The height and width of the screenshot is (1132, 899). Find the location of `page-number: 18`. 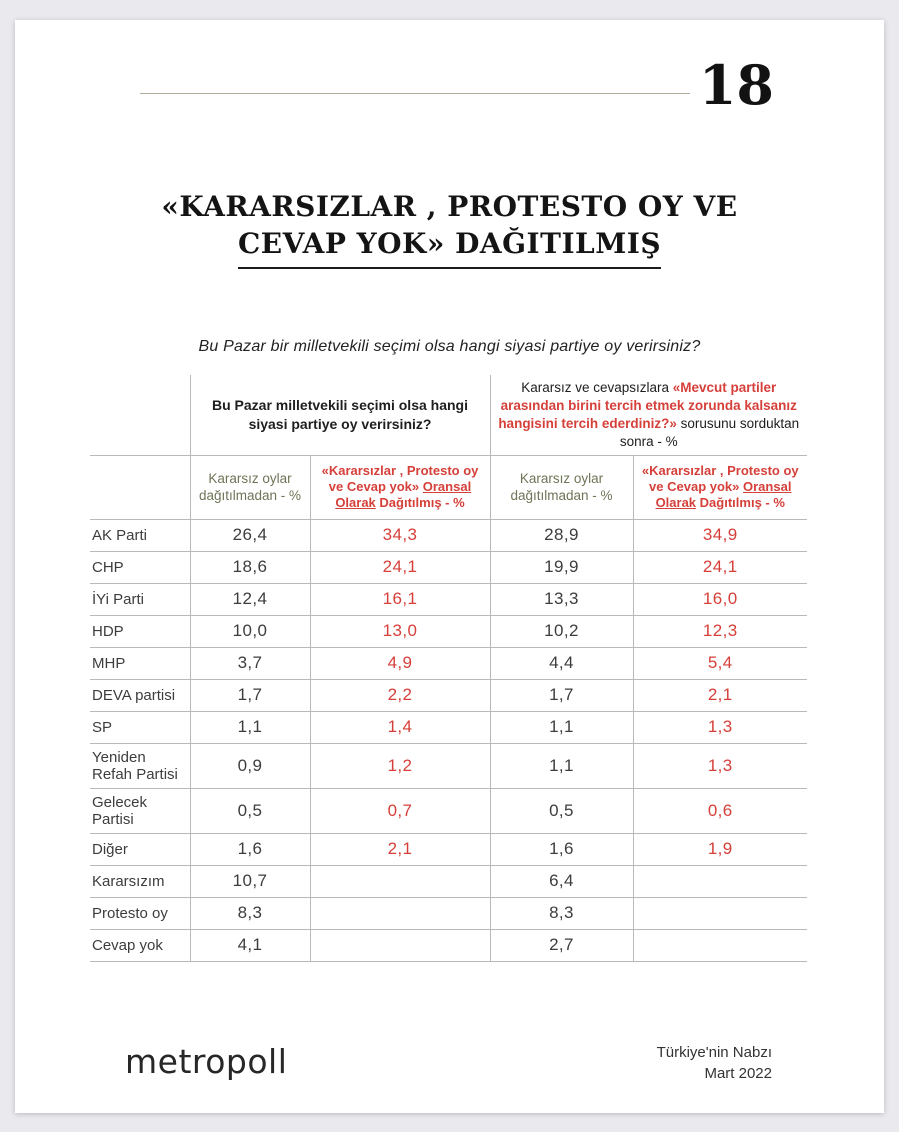

page-number: 18 is located at coordinates (736, 85).